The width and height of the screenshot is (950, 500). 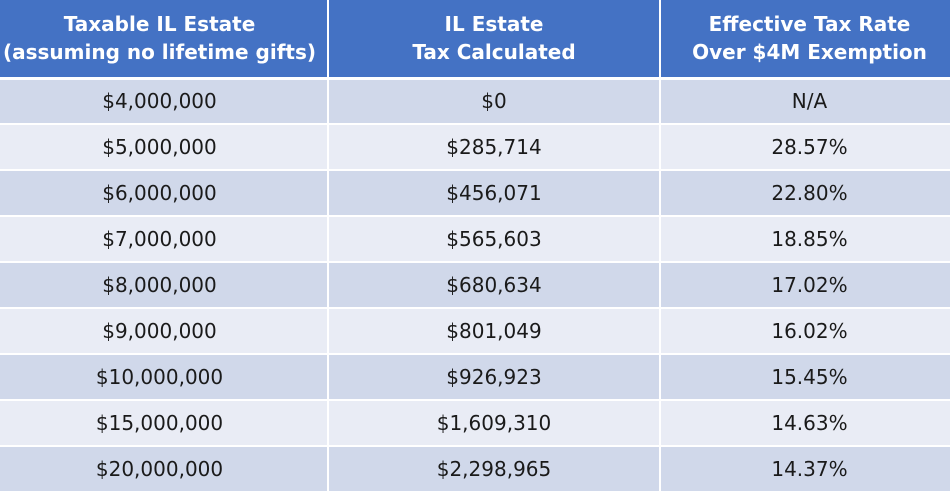 What do you see at coordinates (805, 331) in the screenshot?
I see `cell-effective-rate: 16.02%` at bounding box center [805, 331].